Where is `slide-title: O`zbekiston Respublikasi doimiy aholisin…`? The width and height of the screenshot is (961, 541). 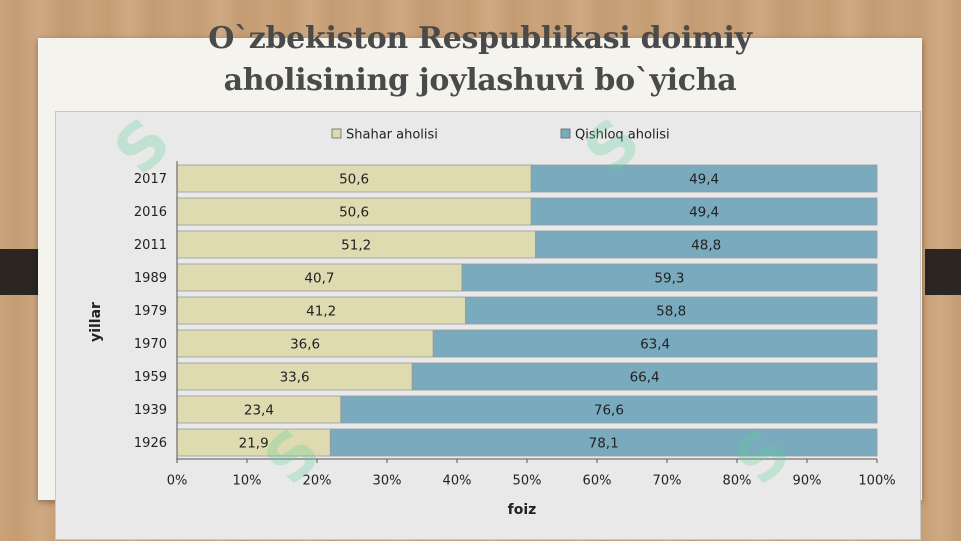 slide-title: O`zbekiston Respublikasi doimiy aholisin… is located at coordinates (480, 60).